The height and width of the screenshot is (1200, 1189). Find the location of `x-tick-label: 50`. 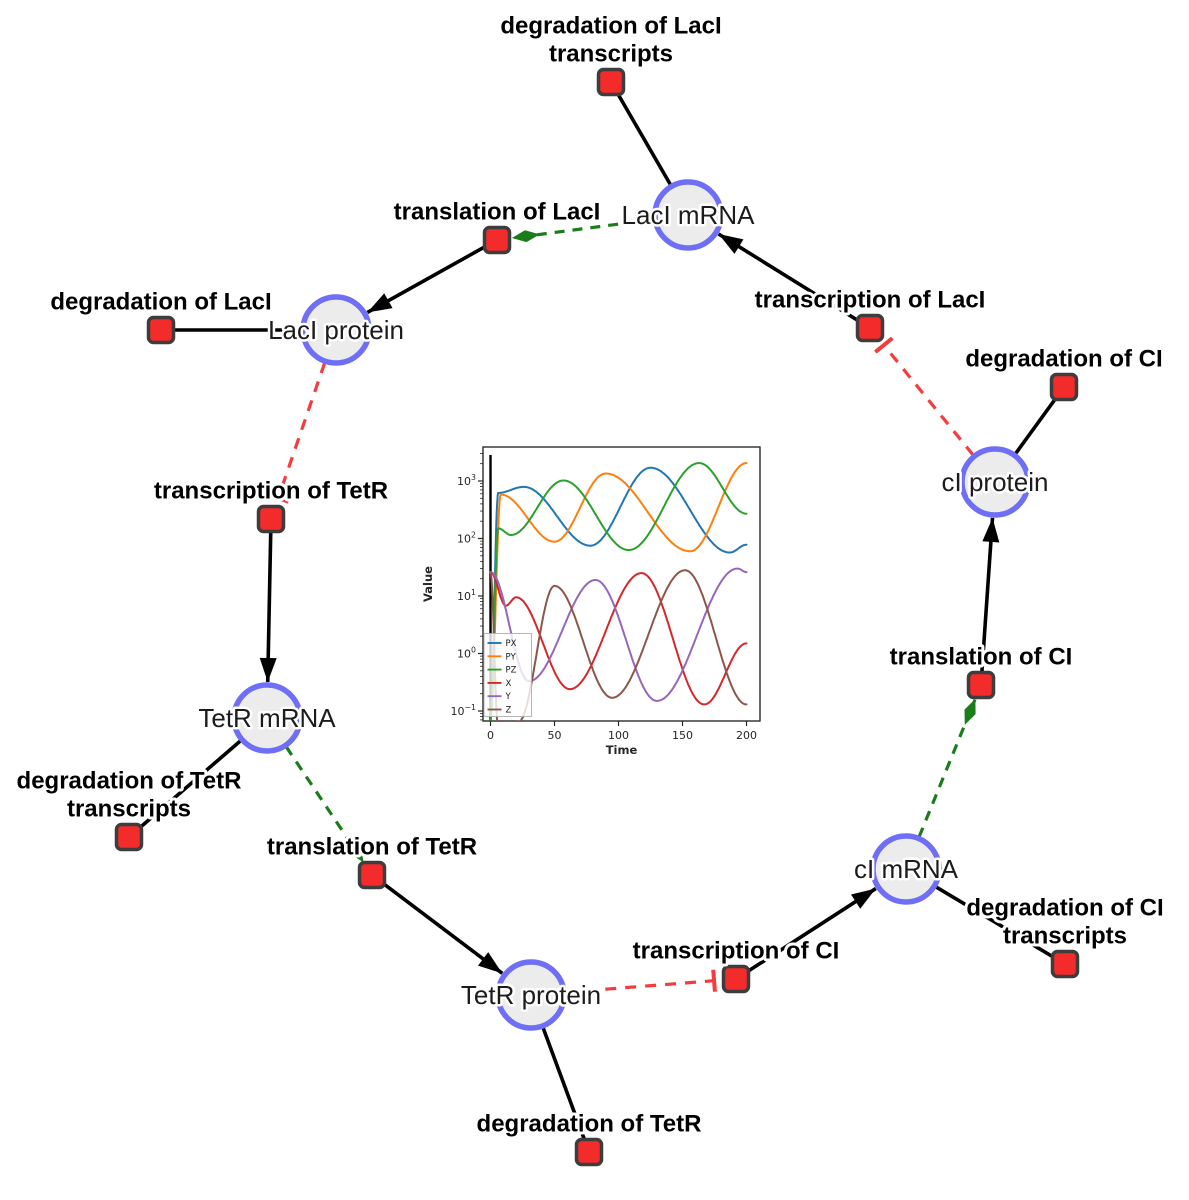

x-tick-label: 50 is located at coordinates (555, 735).